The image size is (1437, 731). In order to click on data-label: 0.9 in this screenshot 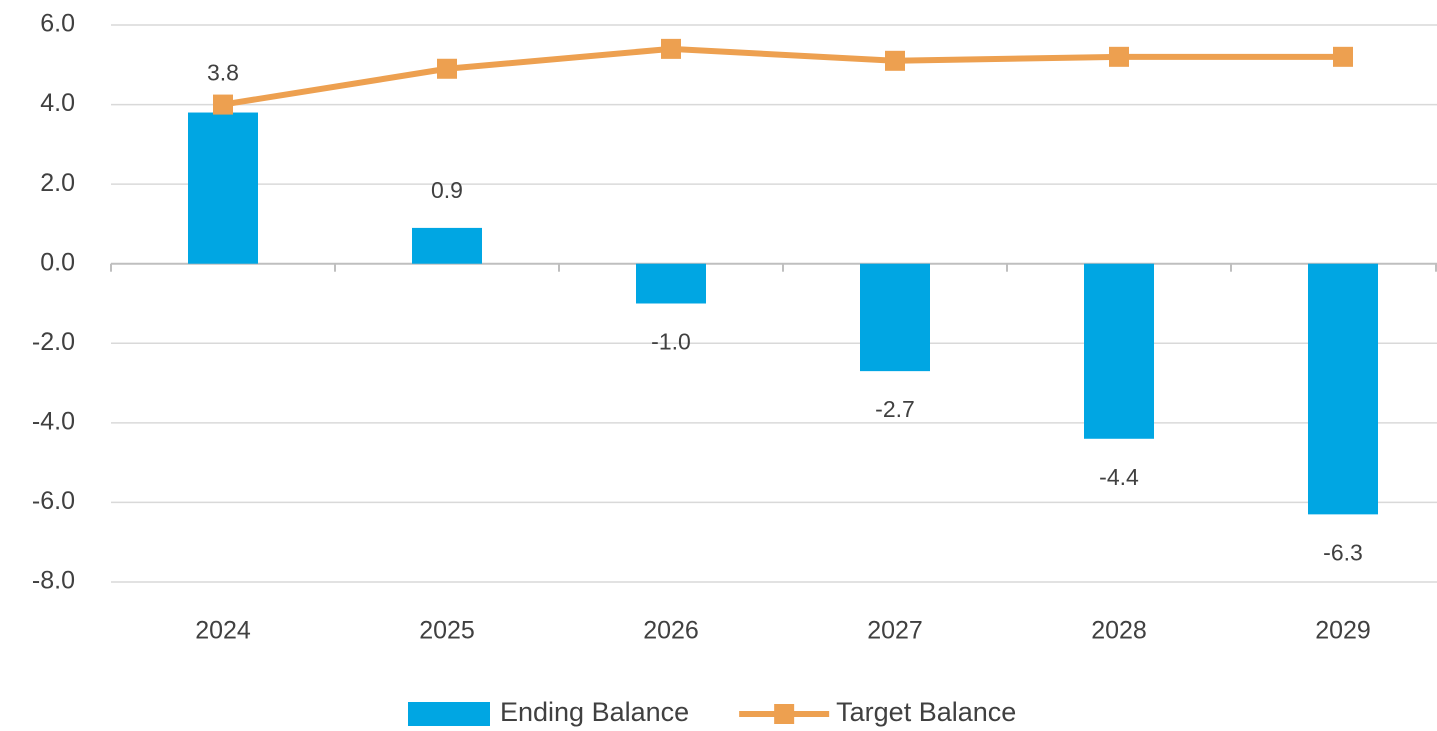, I will do `click(447, 190)`.